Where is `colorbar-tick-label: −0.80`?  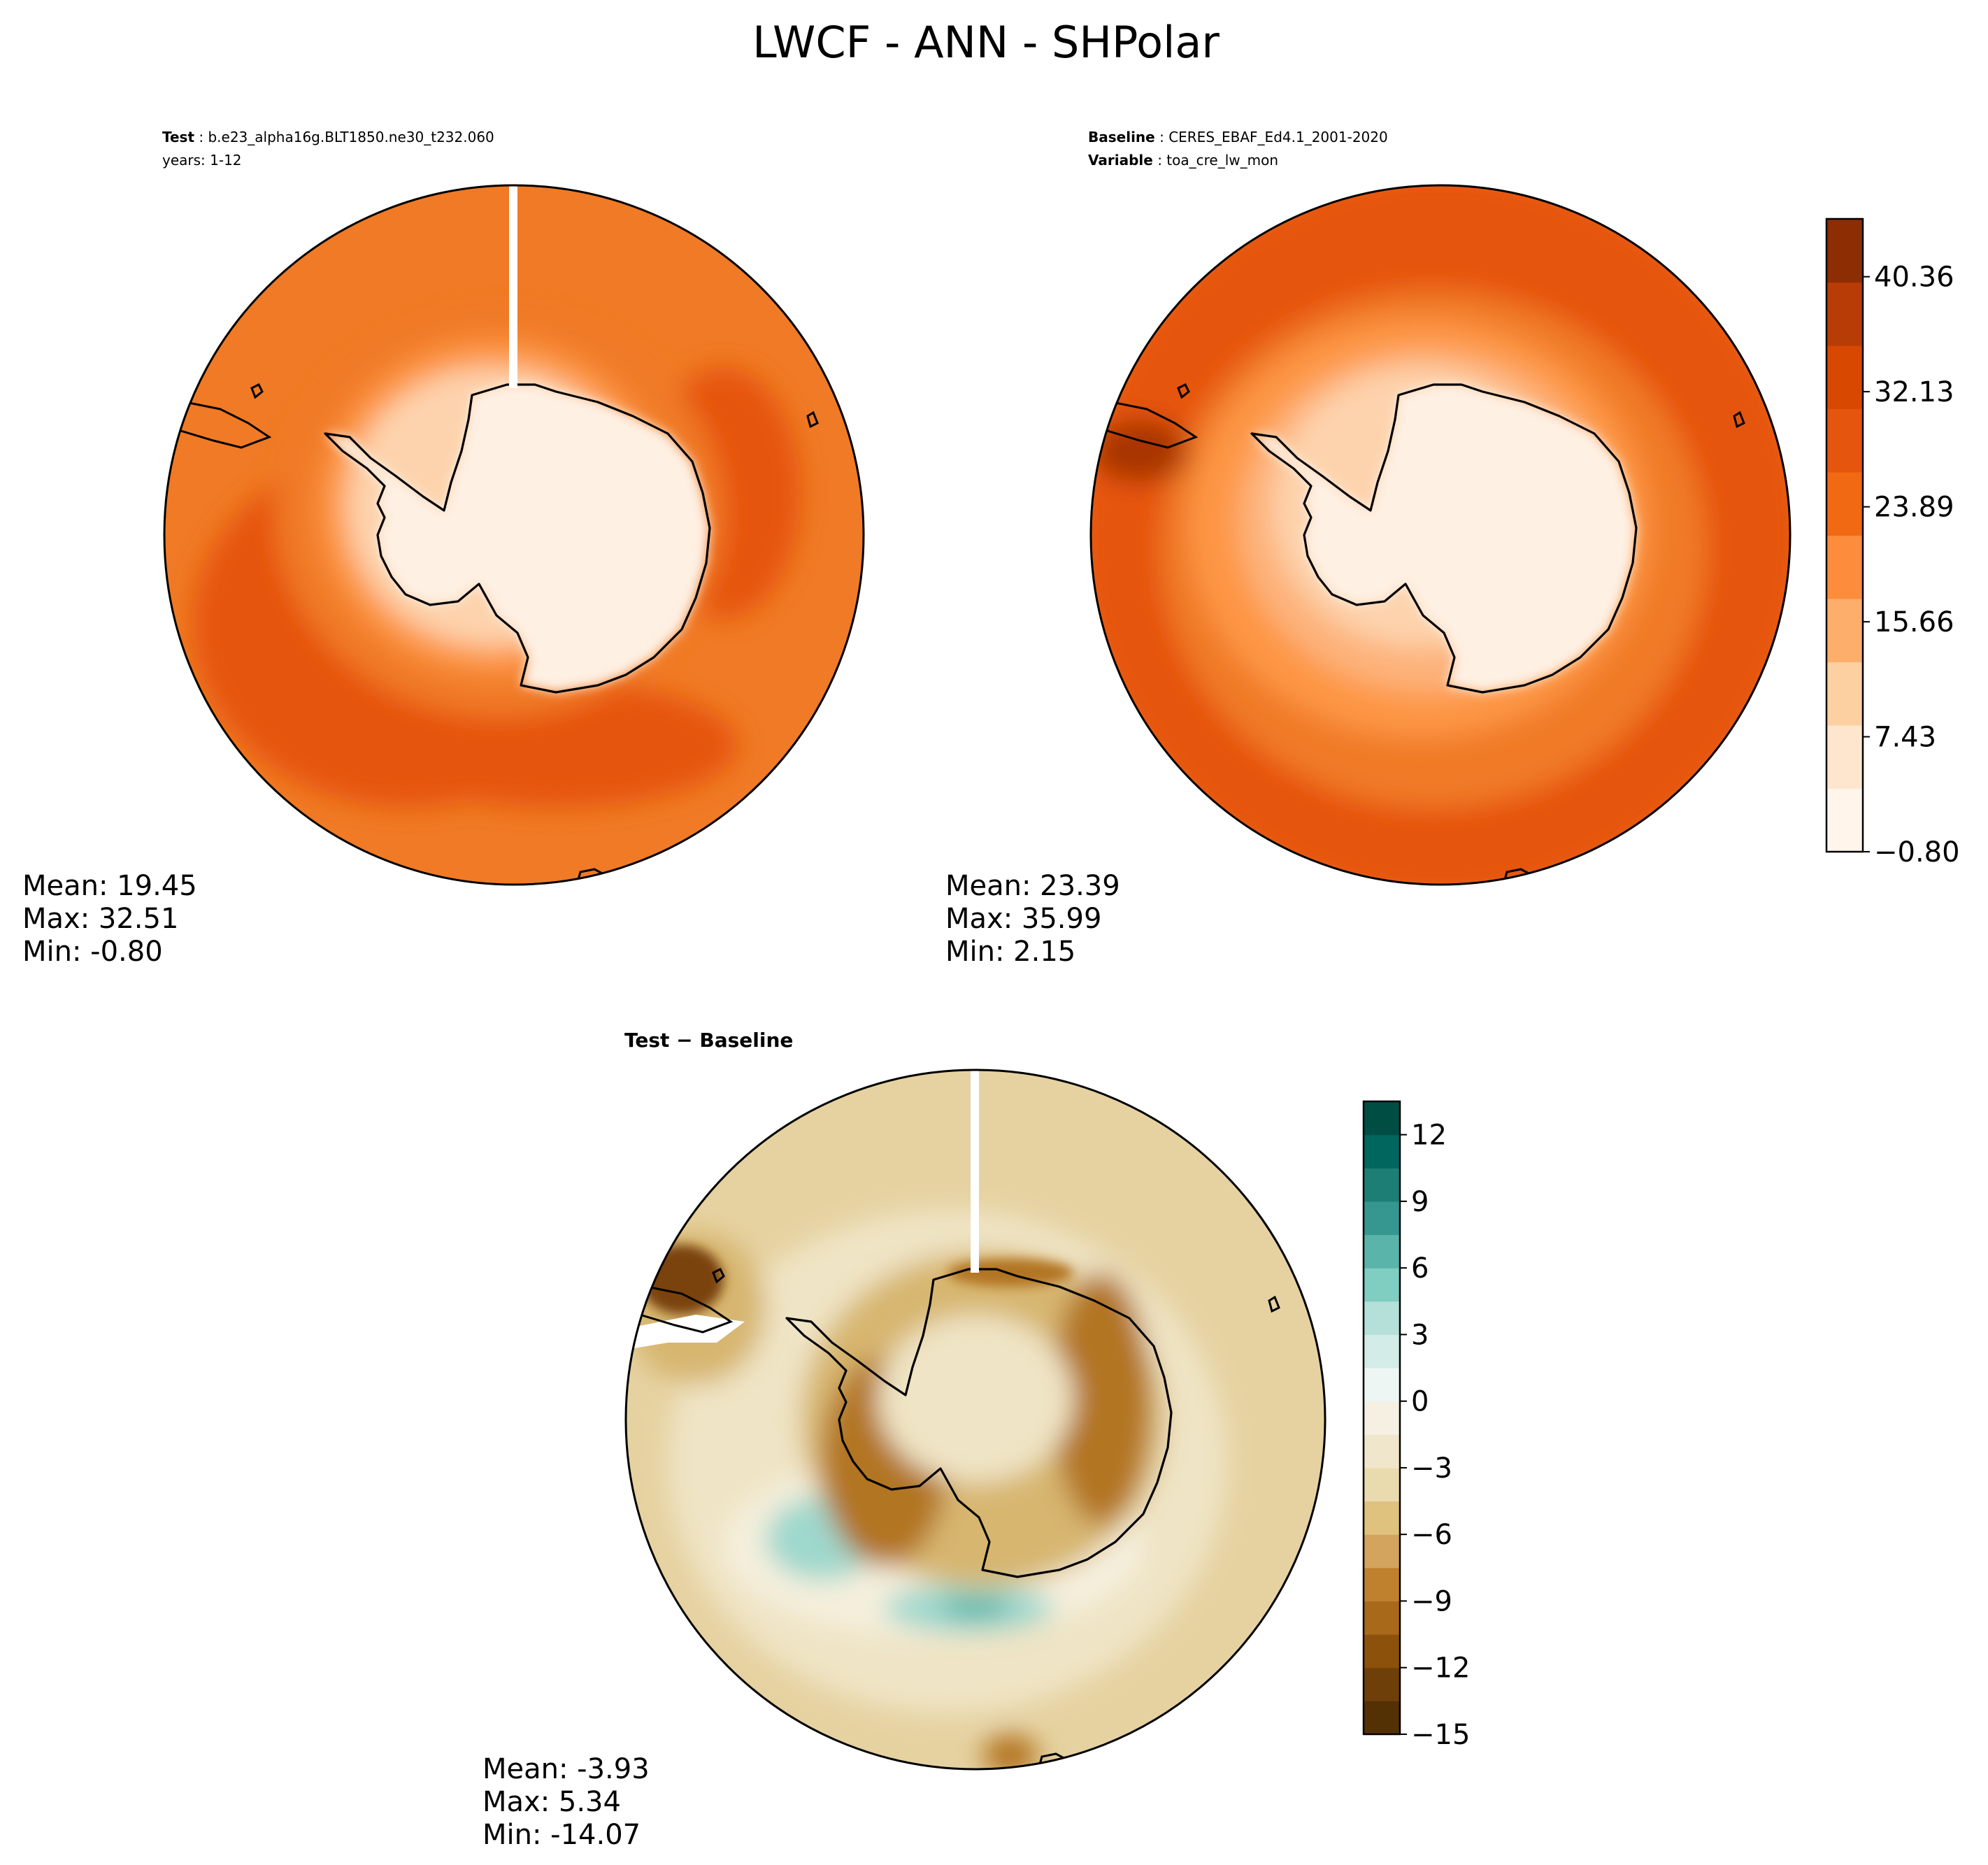 colorbar-tick-label: −0.80 is located at coordinates (1917, 852).